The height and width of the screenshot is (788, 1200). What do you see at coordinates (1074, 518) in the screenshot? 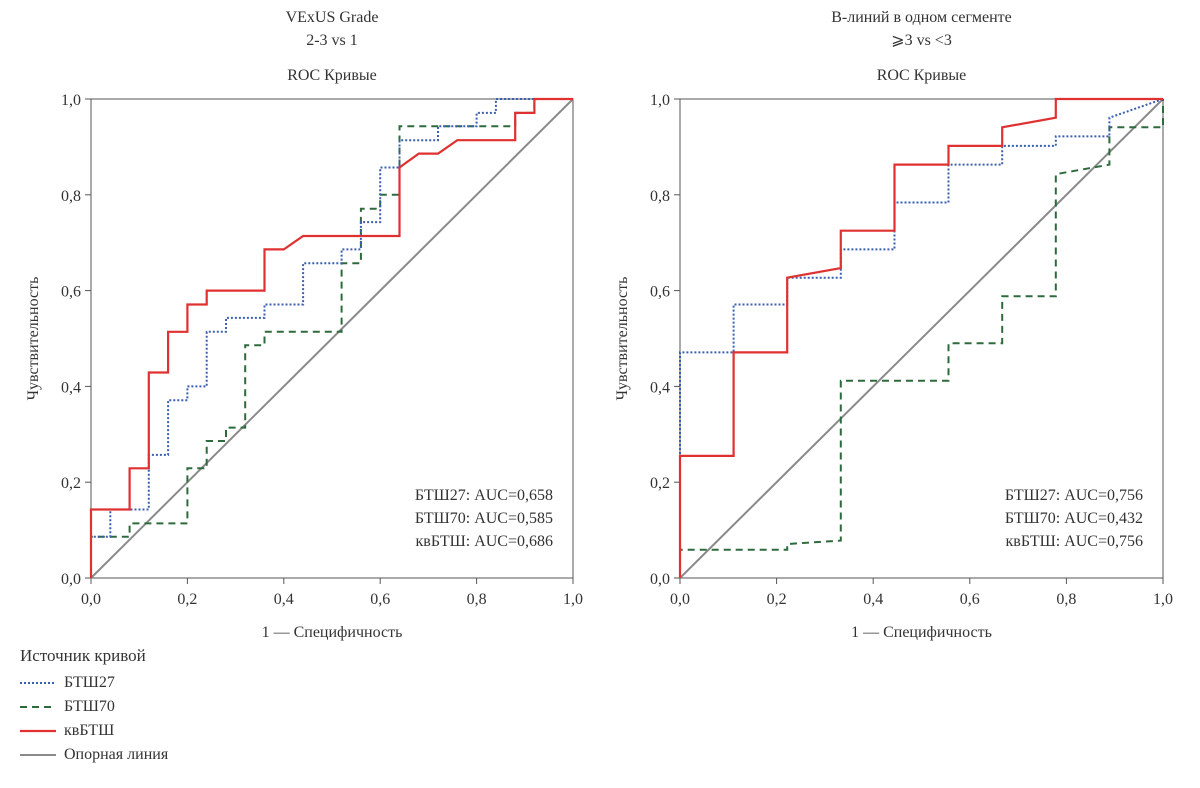
I see `auc-annotation-2: БТШ70: AUC=0,432` at bounding box center [1074, 518].